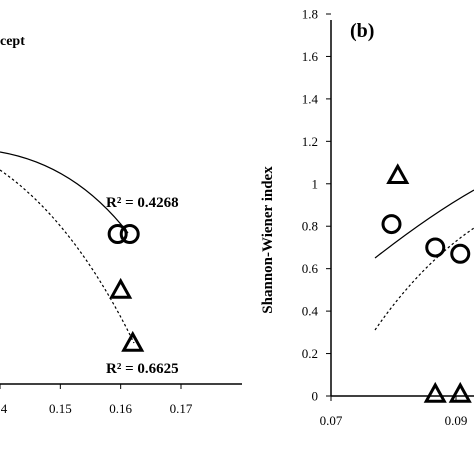  I want to click on right-y-tick-label: 0.8, so click(310, 226).